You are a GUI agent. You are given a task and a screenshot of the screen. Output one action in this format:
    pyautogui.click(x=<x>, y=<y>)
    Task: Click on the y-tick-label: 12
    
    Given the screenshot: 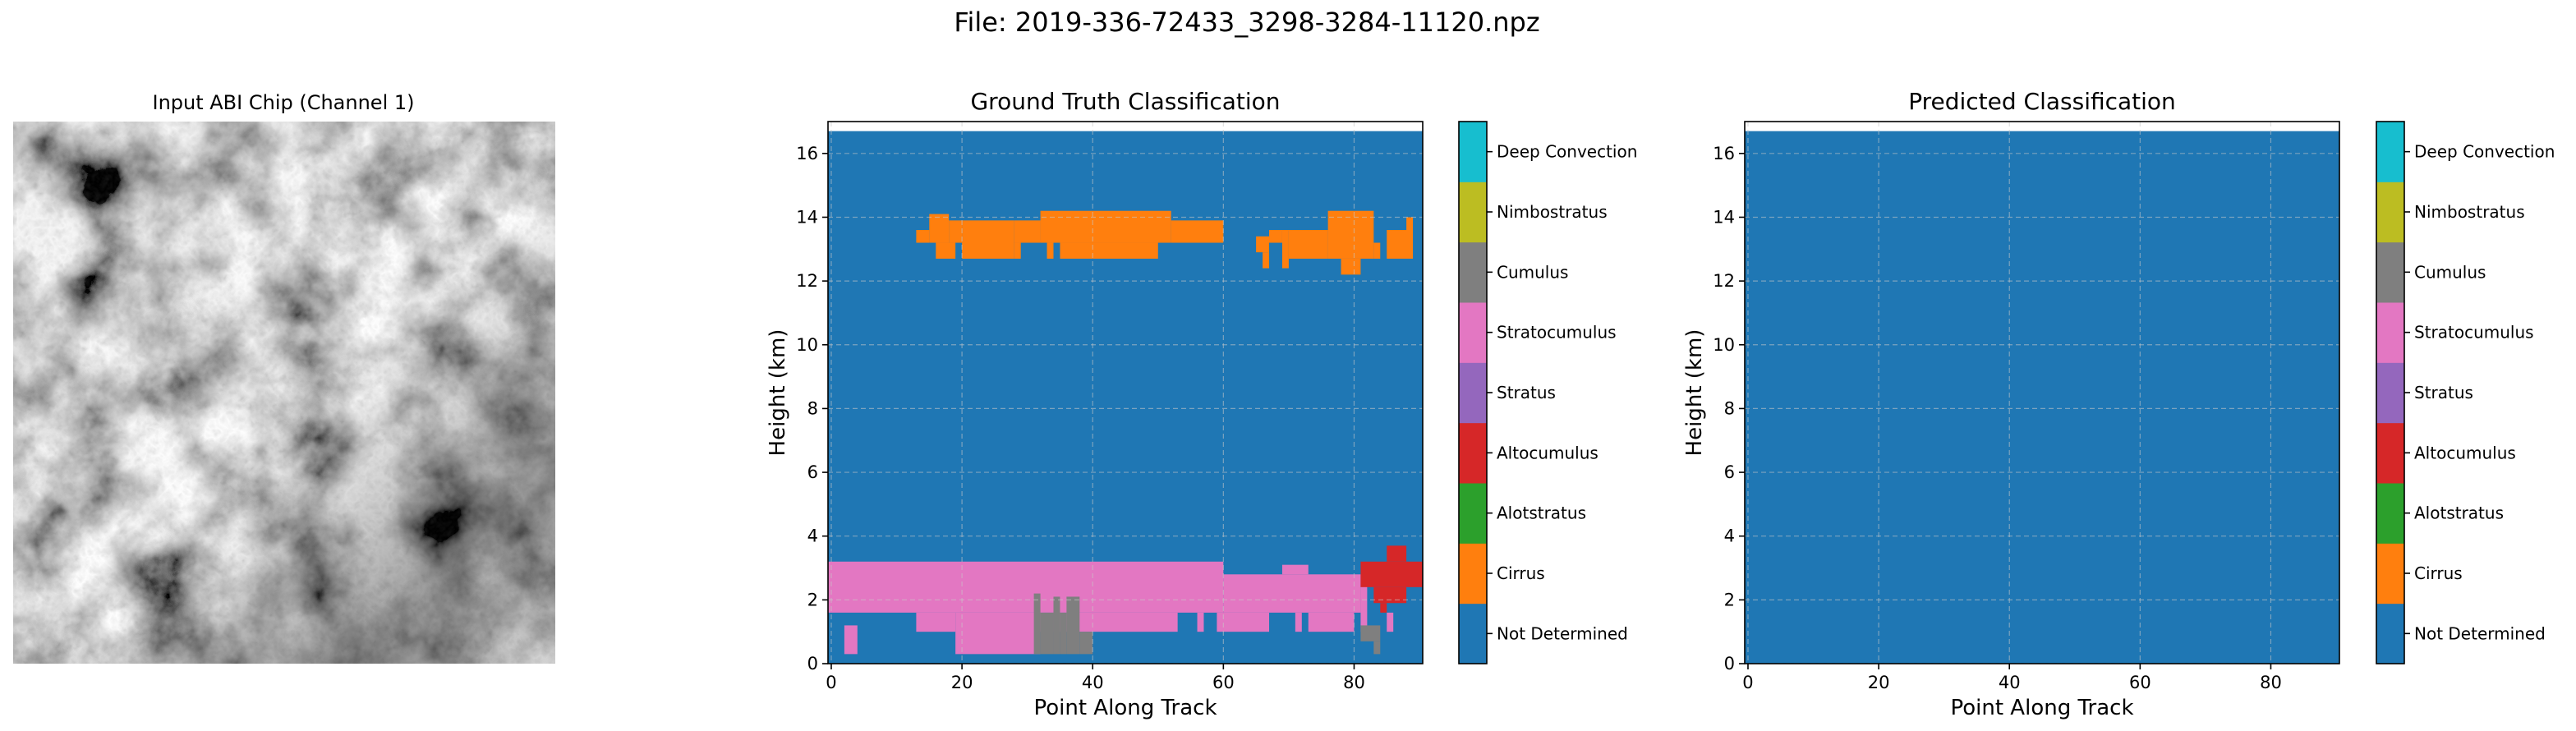 What is the action you would take?
    pyautogui.click(x=1724, y=281)
    